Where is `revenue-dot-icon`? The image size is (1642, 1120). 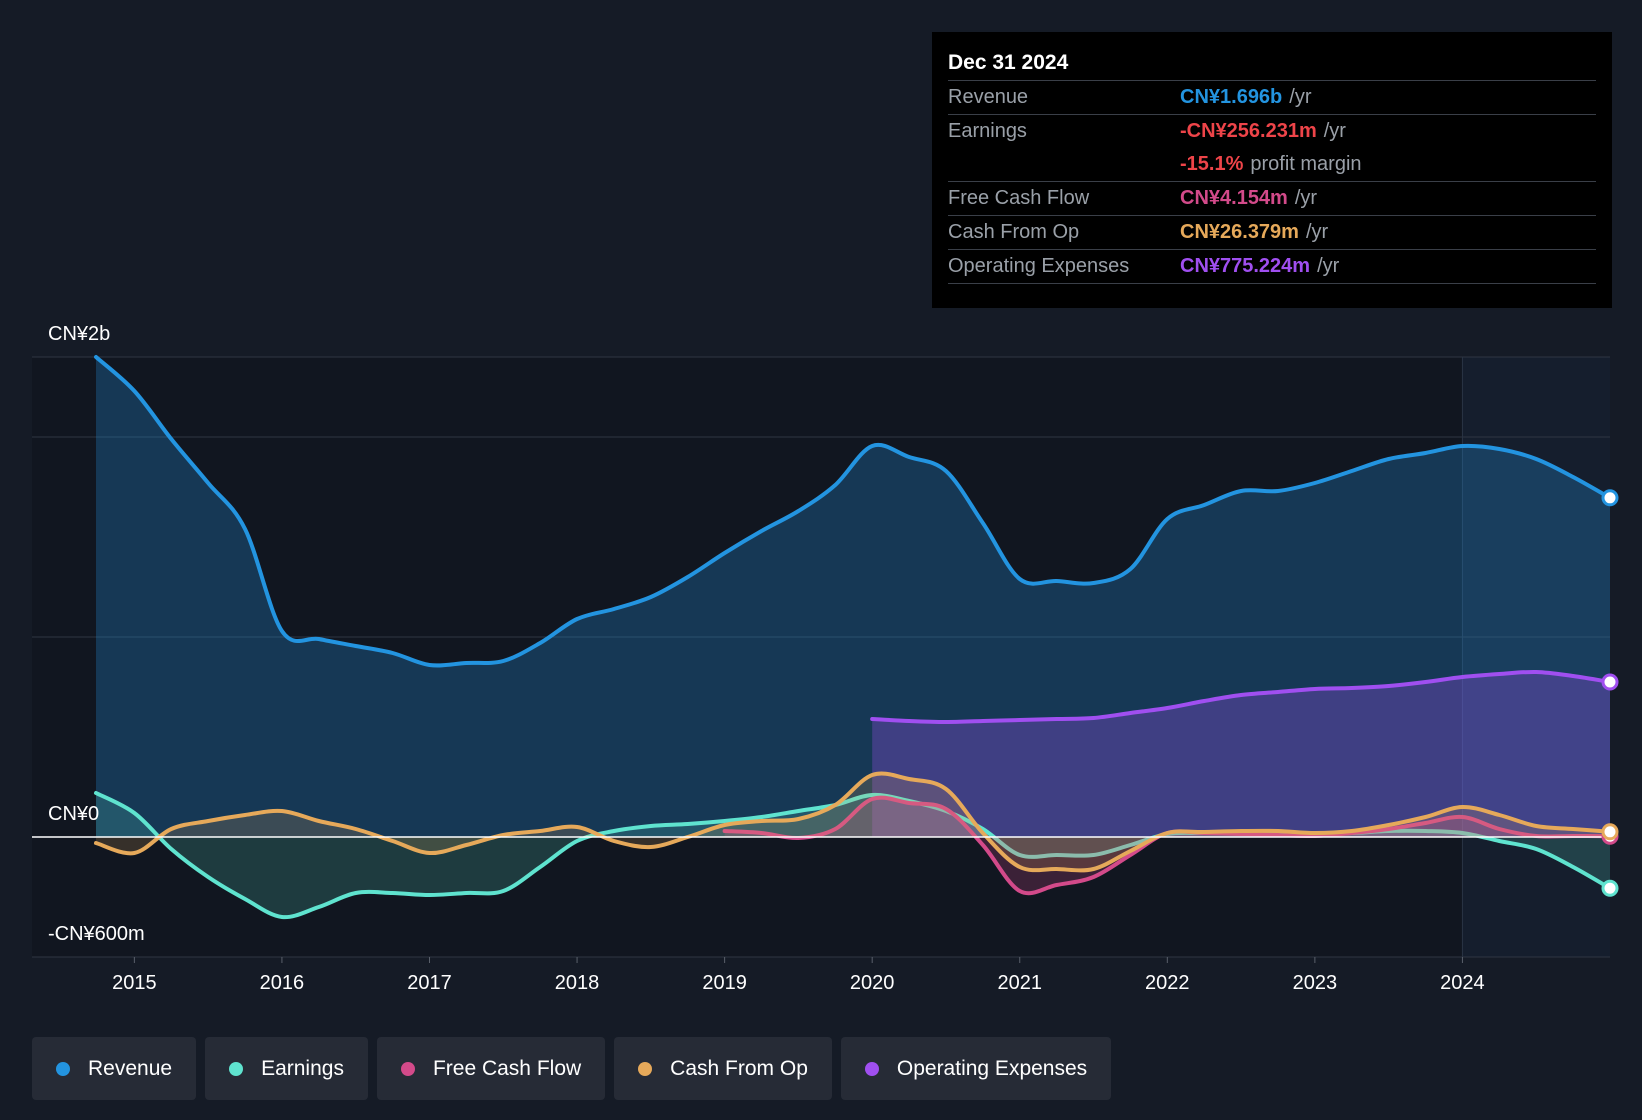
revenue-dot-icon is located at coordinates (63, 1068).